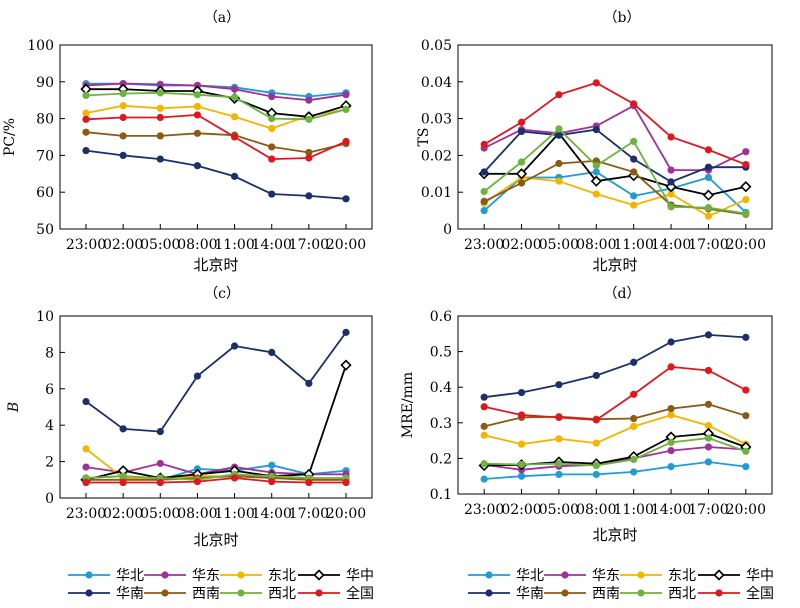 This screenshot has width=800, height=608. What do you see at coordinates (123, 514) in the screenshot?
I see `x-tick-label: 02:00` at bounding box center [123, 514].